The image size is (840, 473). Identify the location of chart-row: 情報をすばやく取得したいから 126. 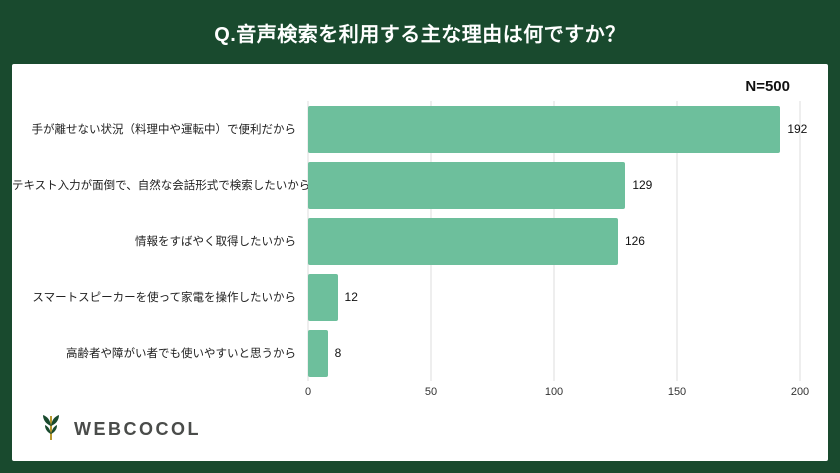
(420, 241).